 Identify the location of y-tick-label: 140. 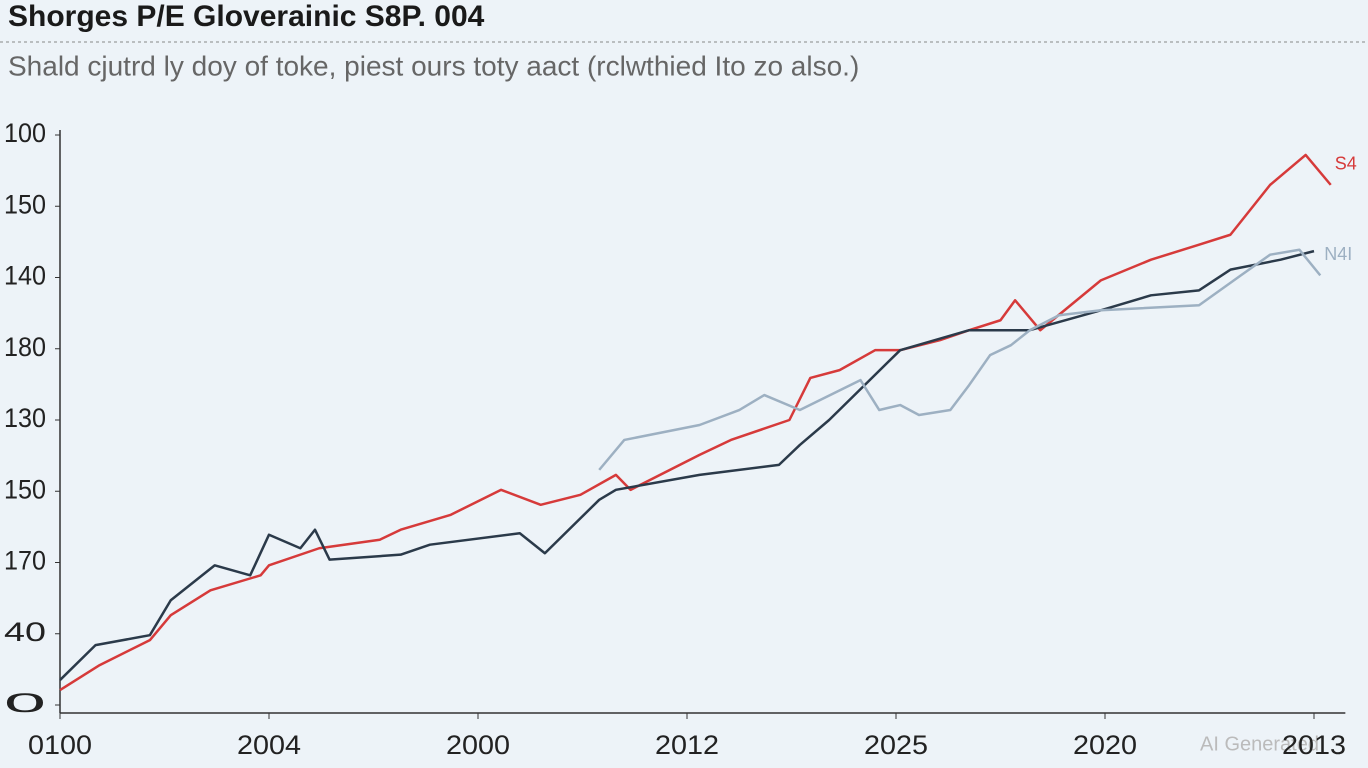
(25, 276).